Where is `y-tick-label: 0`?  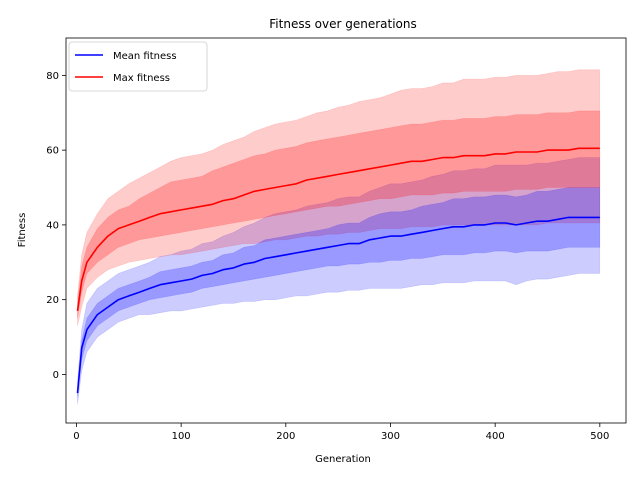 y-tick-label: 0 is located at coordinates (56, 375).